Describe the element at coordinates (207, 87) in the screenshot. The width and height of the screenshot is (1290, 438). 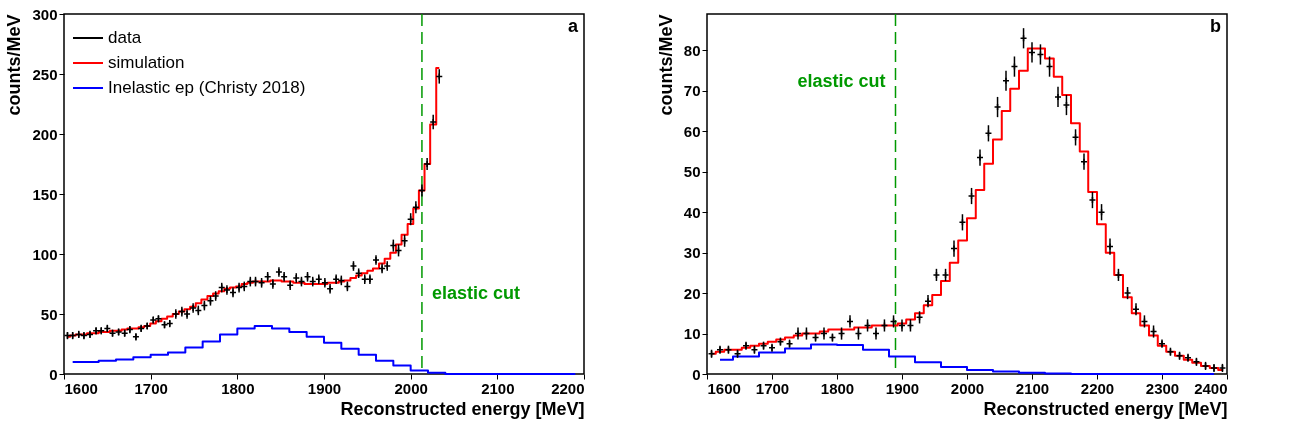
I see `legend-label: Inelastic ep (Christy 2018)` at that location.